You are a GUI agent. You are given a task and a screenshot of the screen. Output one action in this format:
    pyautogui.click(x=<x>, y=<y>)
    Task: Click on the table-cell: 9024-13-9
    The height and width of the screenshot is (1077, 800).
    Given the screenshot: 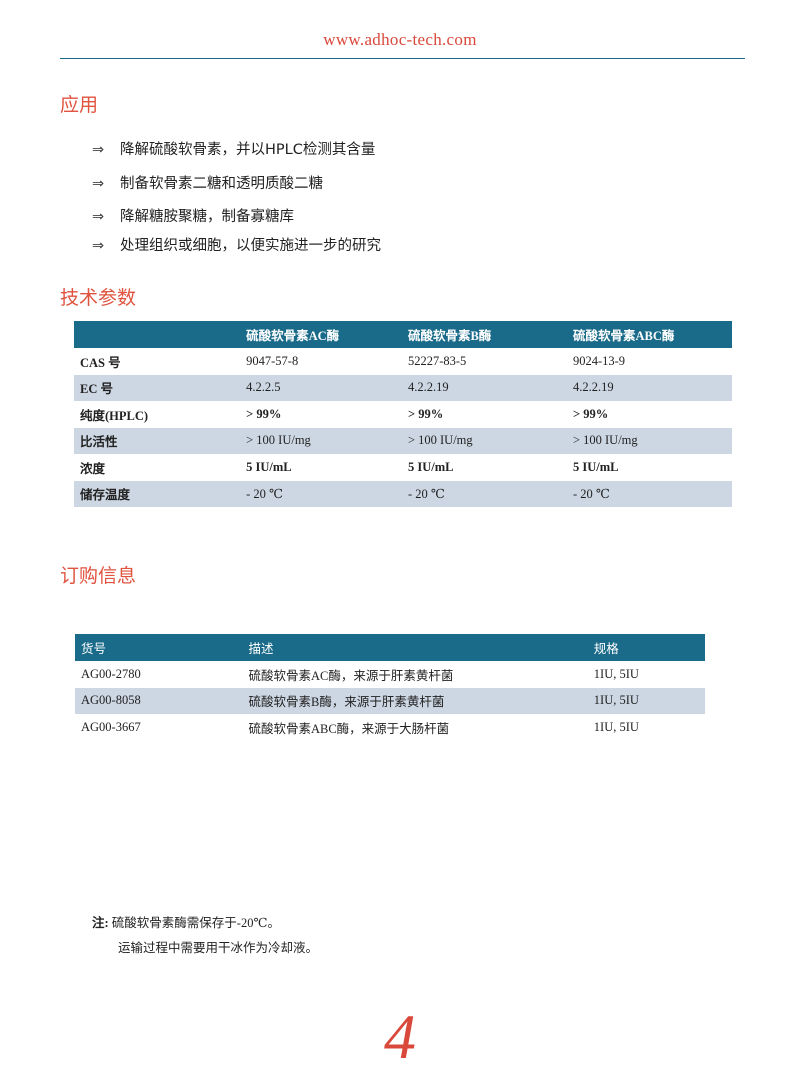 What is the action you would take?
    pyautogui.click(x=599, y=360)
    